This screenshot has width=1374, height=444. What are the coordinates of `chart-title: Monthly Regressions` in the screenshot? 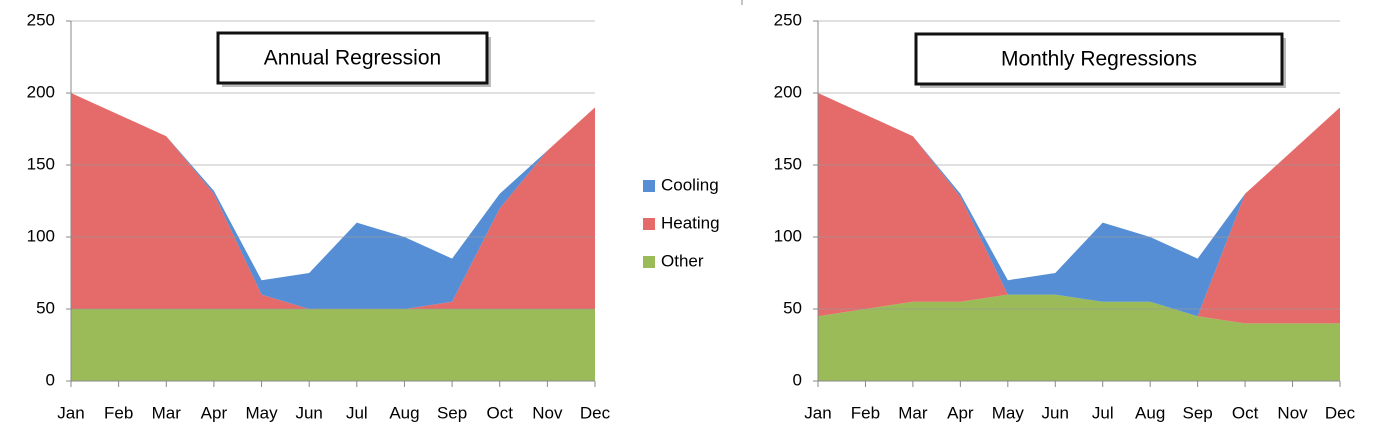 It's located at (1099, 59).